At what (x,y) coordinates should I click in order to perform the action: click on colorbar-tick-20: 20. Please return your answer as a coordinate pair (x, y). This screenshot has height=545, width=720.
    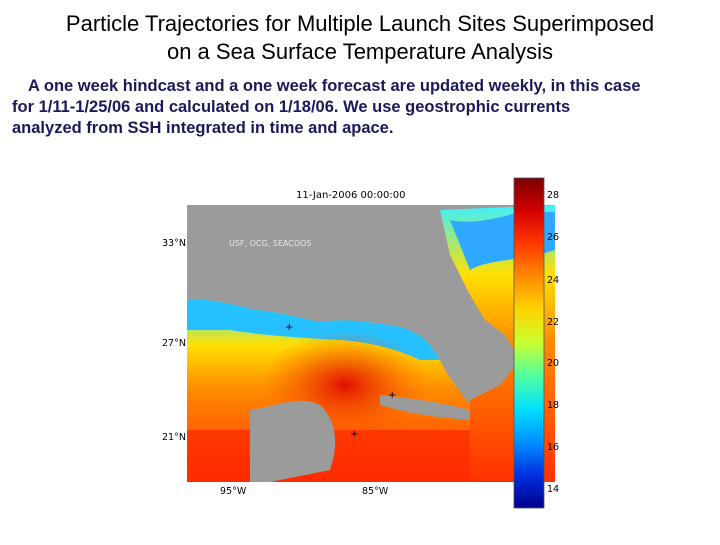
    Looking at the image, I should click on (553, 363).